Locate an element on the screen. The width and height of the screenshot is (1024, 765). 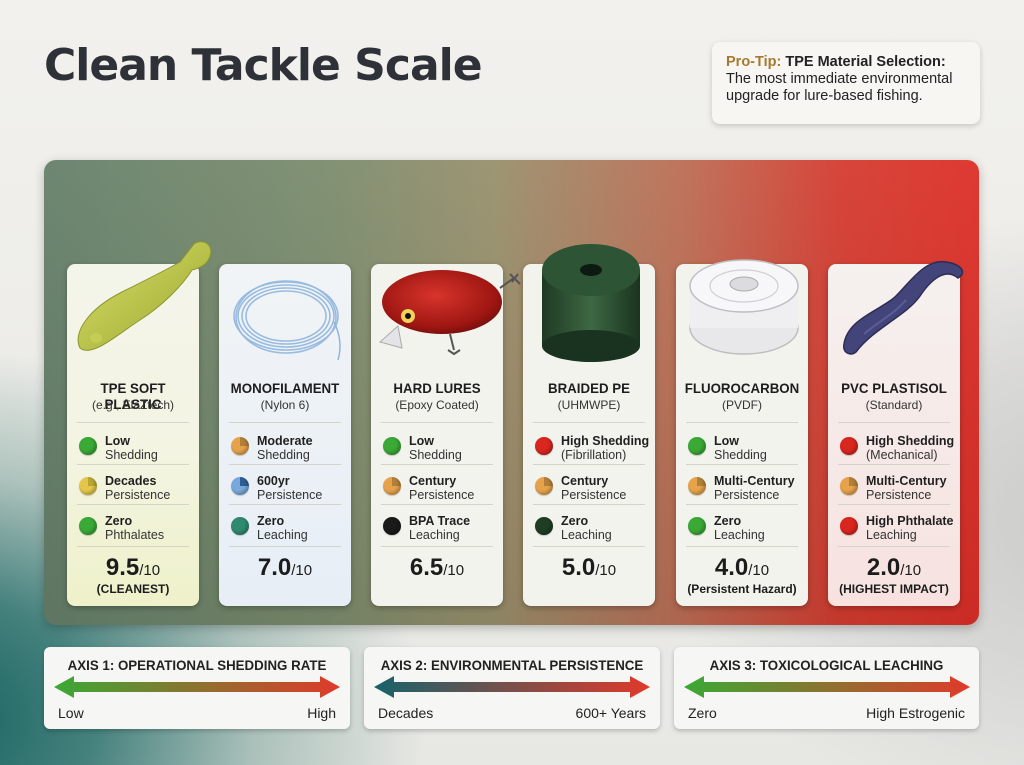
score: 2.0/10 is located at coordinates (894, 568).